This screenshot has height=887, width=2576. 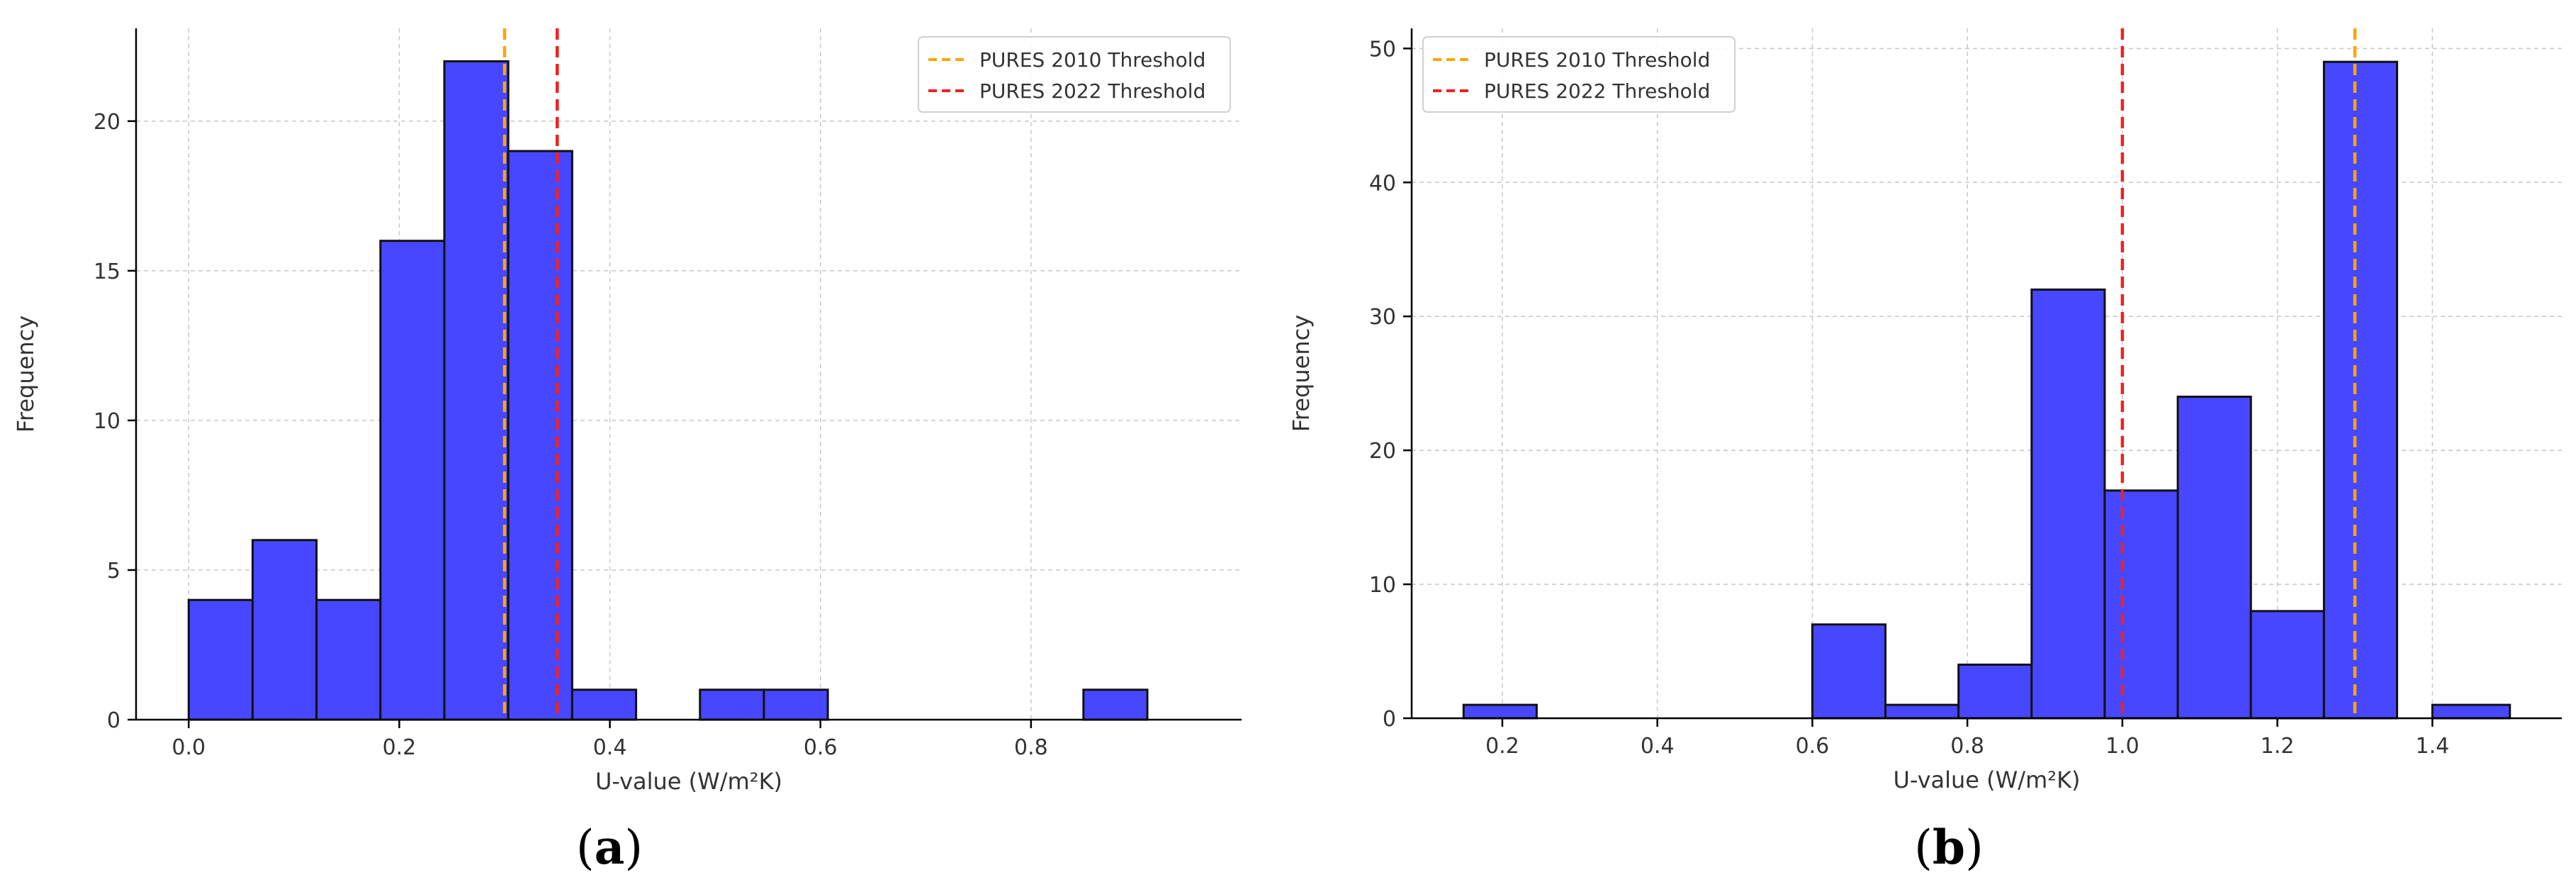 I want to click on panel-label: (a), so click(x=609, y=847).